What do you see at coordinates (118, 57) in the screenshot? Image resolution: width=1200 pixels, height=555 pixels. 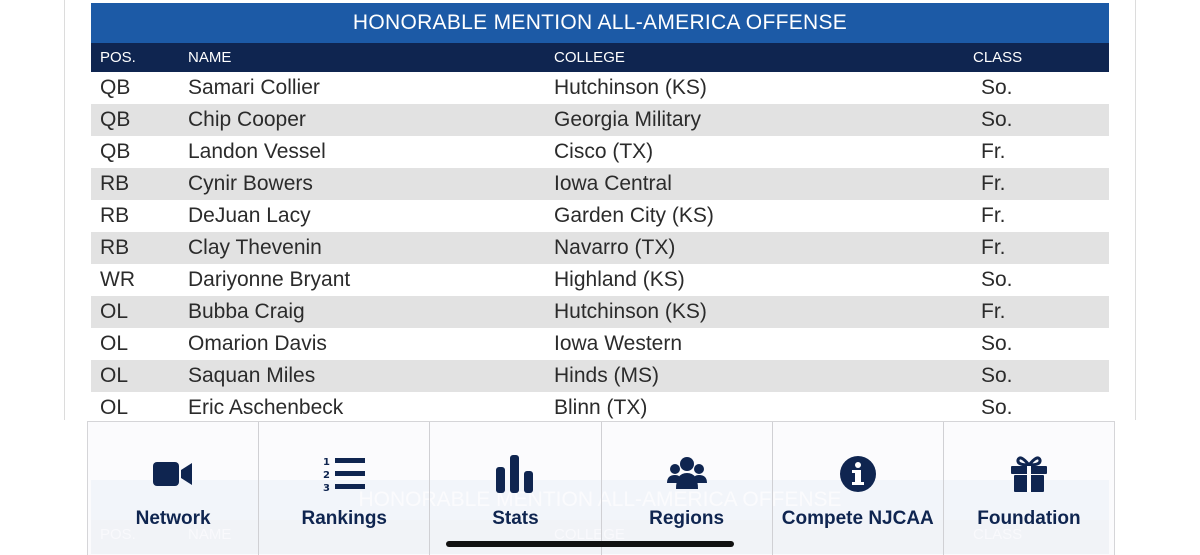 I see `header-pos: POS.` at bounding box center [118, 57].